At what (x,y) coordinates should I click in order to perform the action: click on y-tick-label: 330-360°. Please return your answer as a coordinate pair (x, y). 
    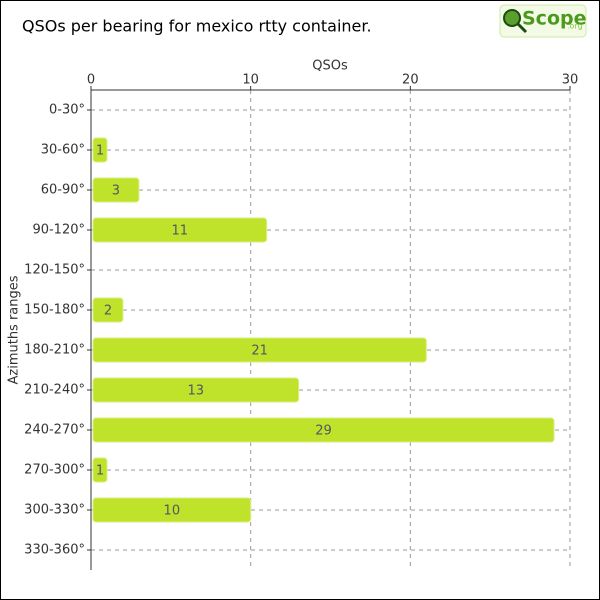
    Looking at the image, I should click on (54, 550).